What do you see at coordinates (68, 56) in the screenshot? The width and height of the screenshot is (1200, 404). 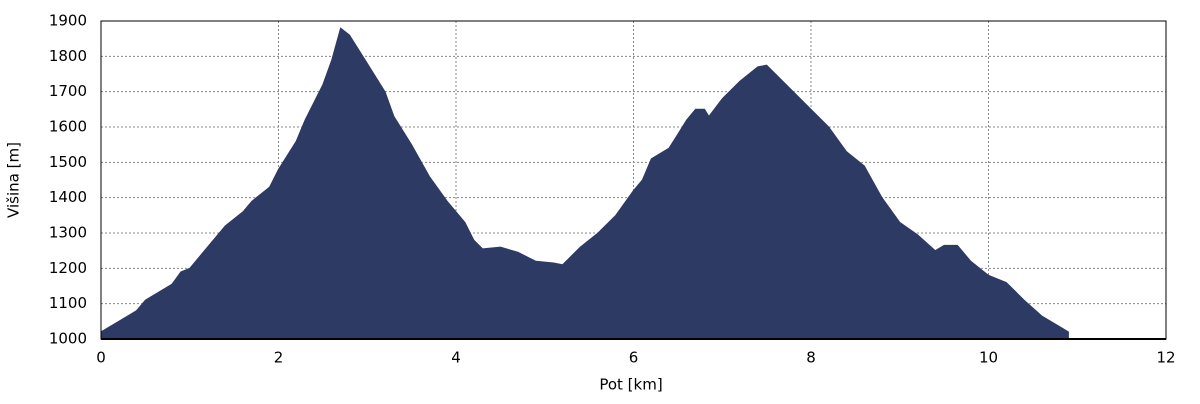 I see `y-tick-label: 1800` at bounding box center [68, 56].